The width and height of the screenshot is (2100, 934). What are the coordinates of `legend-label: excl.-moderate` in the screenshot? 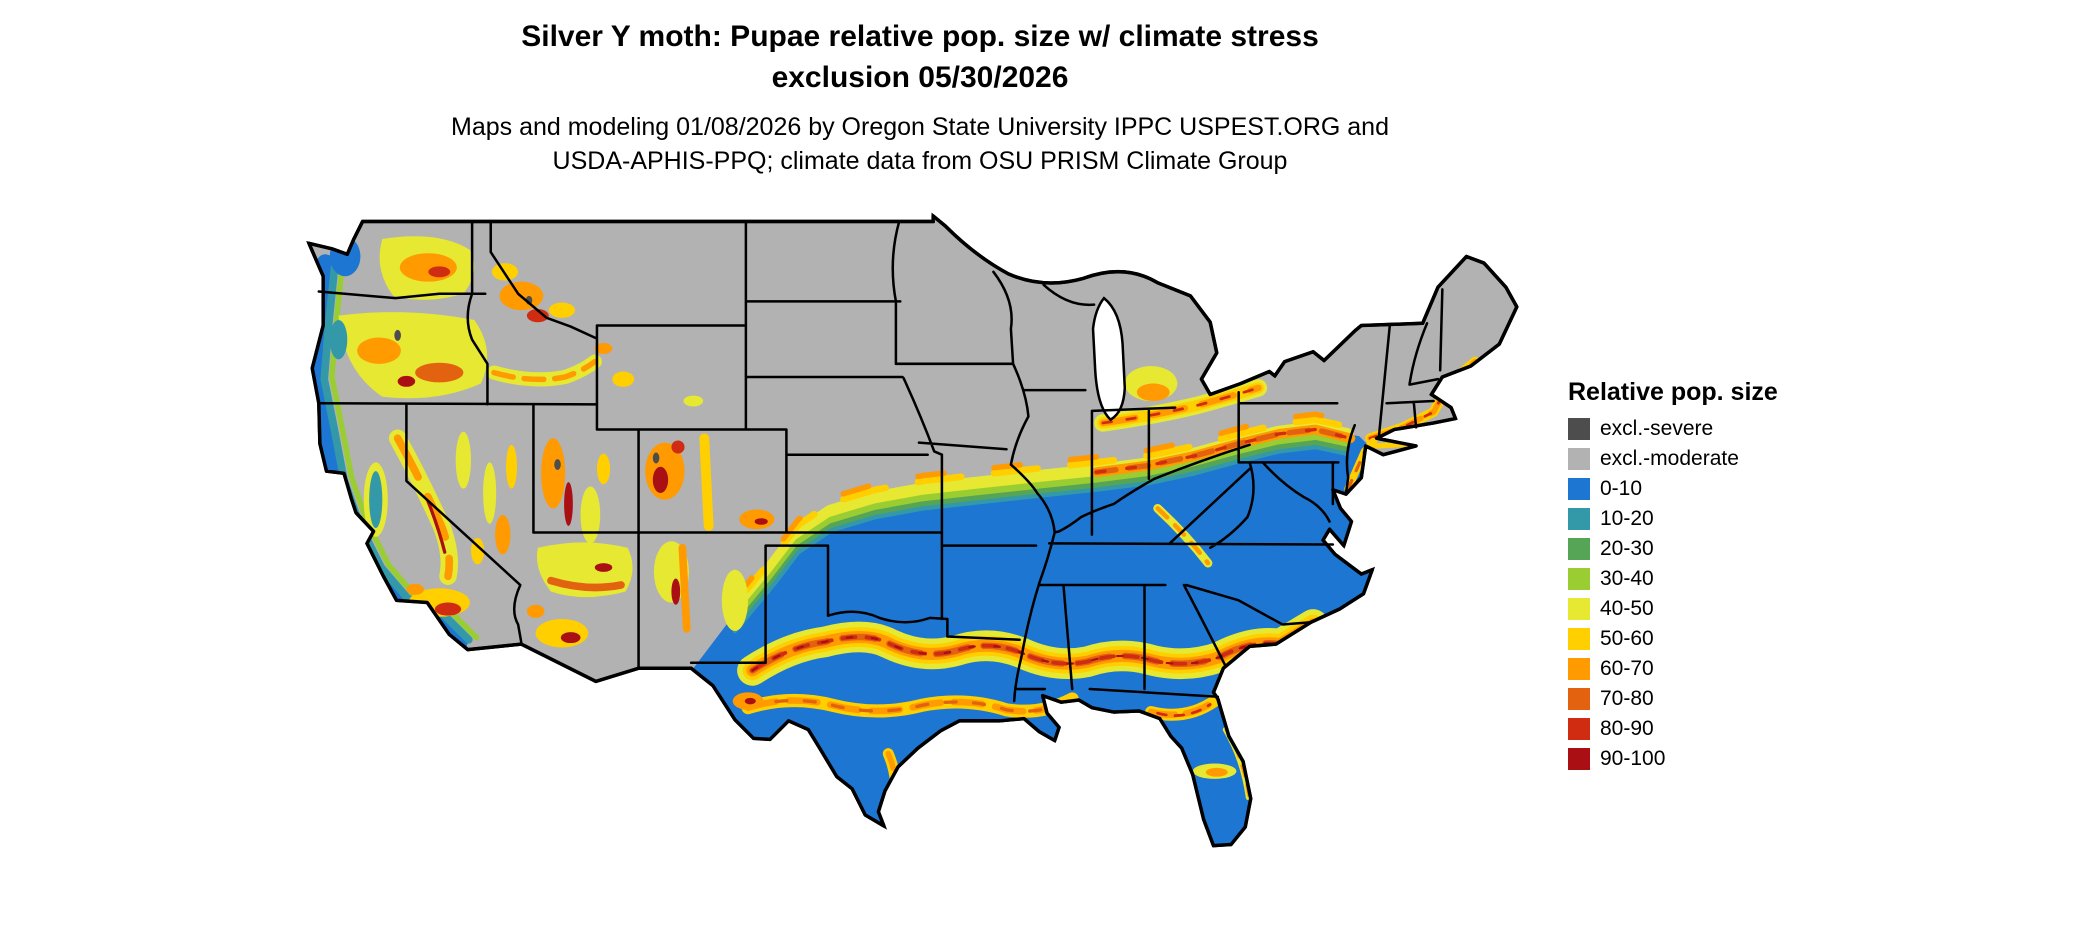 It's located at (1669, 458).